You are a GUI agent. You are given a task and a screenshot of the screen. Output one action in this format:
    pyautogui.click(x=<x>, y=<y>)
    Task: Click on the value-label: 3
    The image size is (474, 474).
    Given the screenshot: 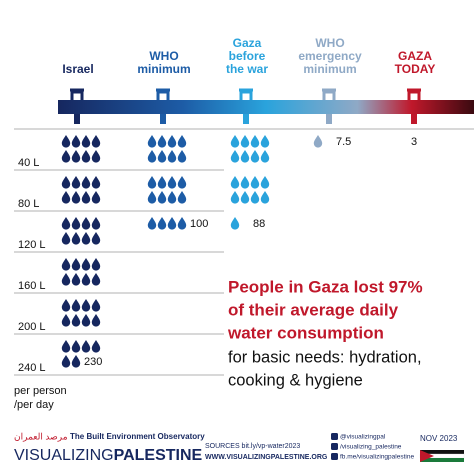 What is the action you would take?
    pyautogui.click(x=414, y=142)
    